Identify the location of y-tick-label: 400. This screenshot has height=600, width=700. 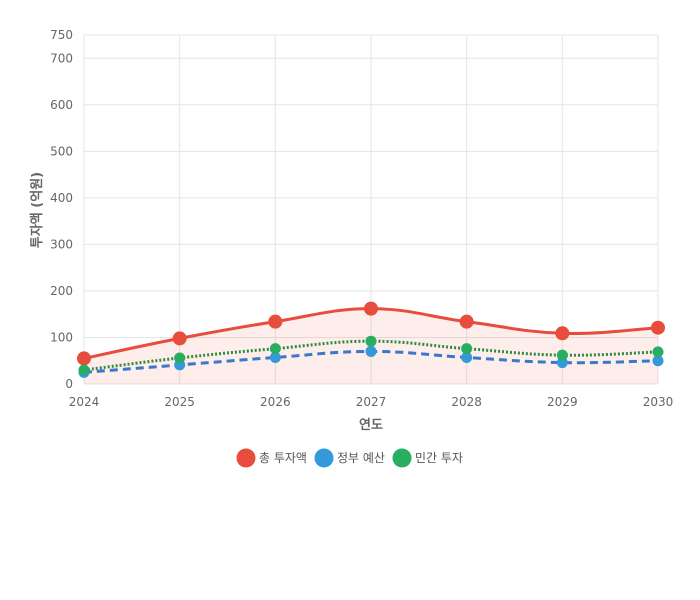
(61, 198).